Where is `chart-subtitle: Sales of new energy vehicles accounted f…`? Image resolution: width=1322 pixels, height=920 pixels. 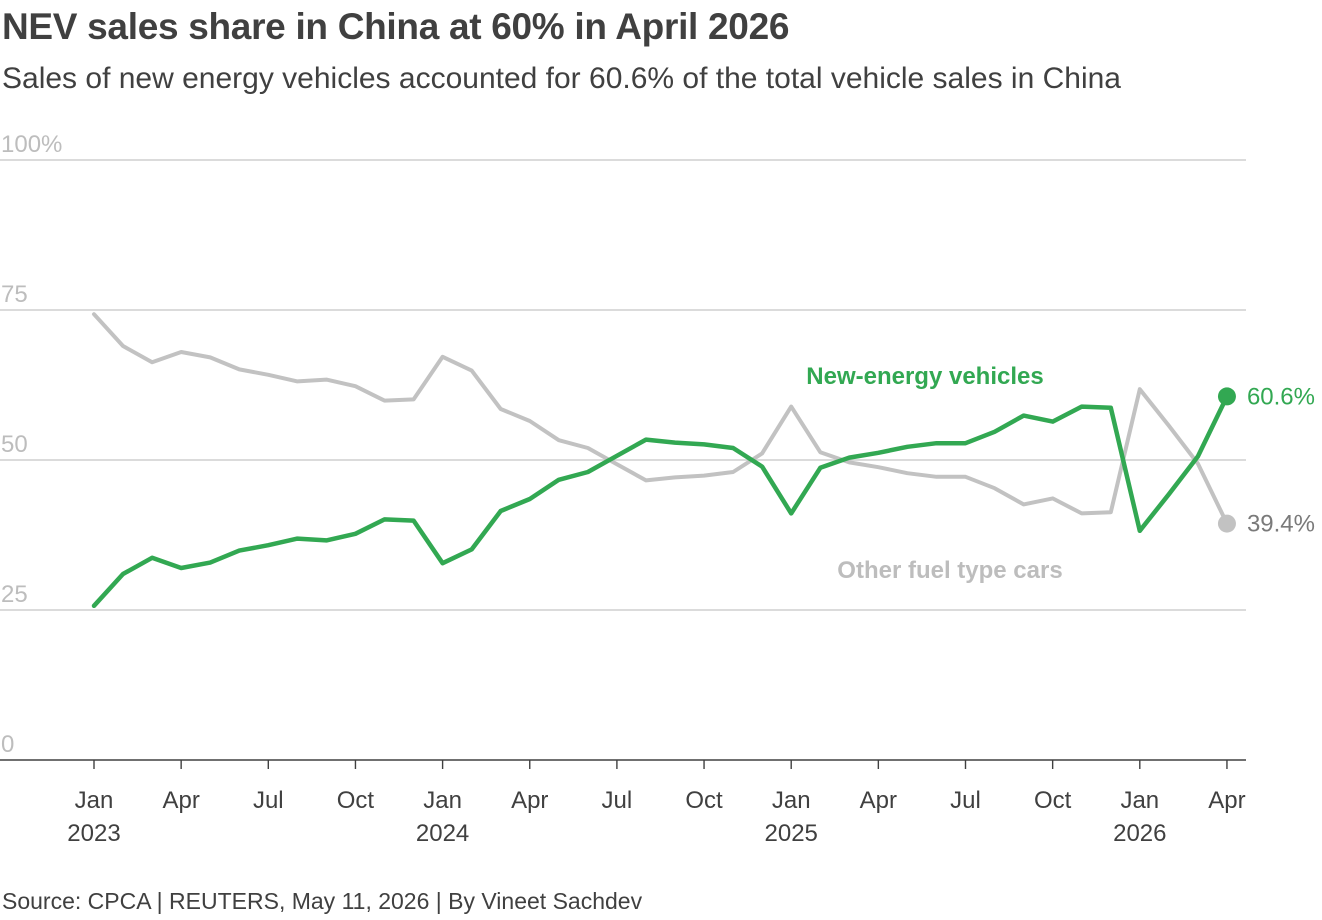 chart-subtitle: Sales of new energy vehicles accounted f… is located at coordinates (561, 78).